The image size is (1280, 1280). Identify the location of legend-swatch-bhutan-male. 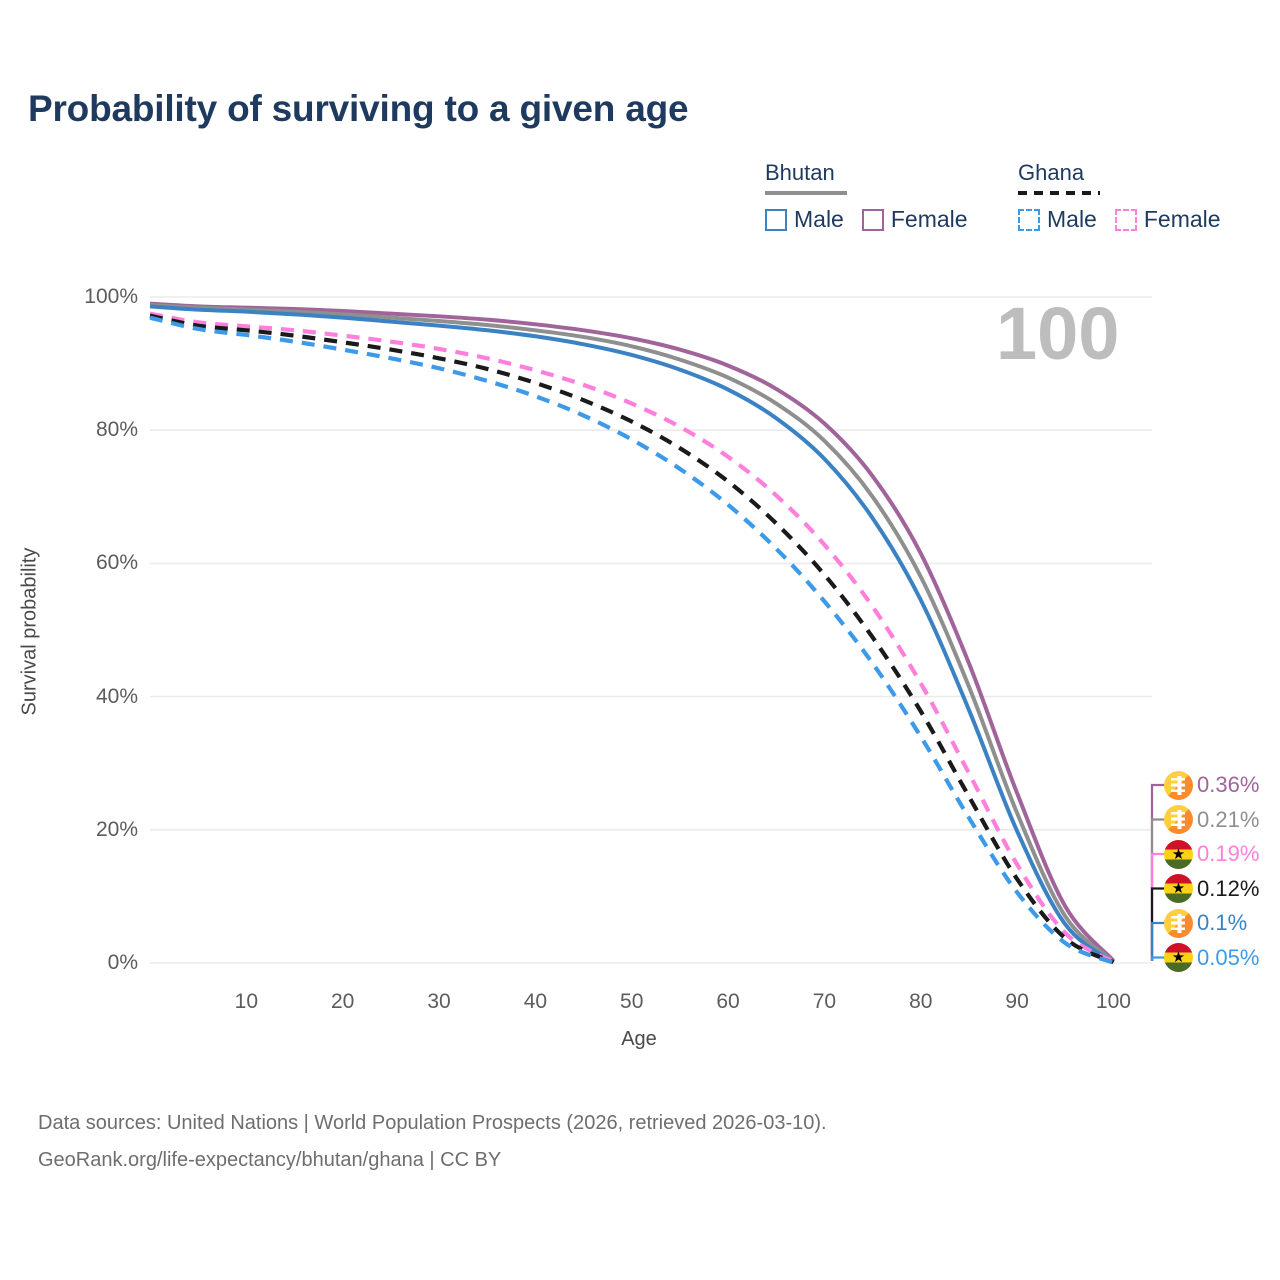
(776, 219).